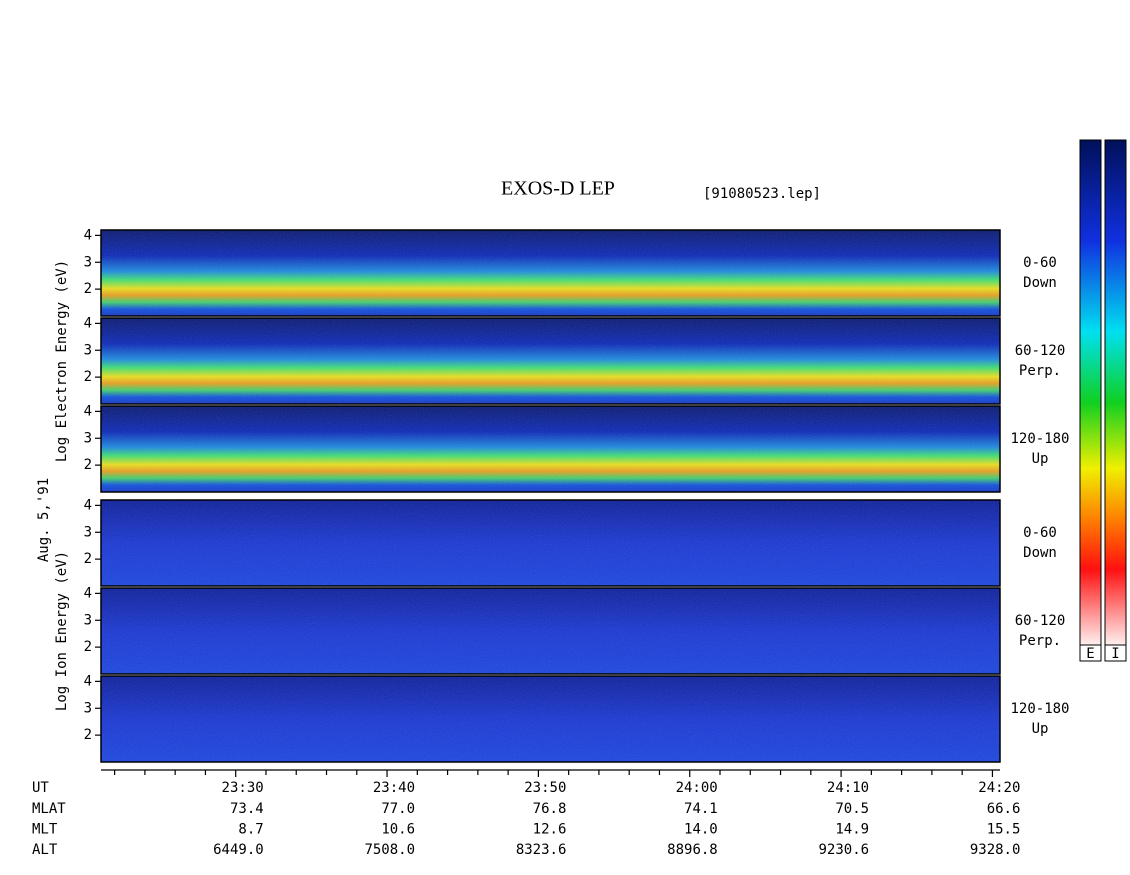  Describe the element at coordinates (999, 788) in the screenshot. I see `x-tick-label: 24:20` at that location.